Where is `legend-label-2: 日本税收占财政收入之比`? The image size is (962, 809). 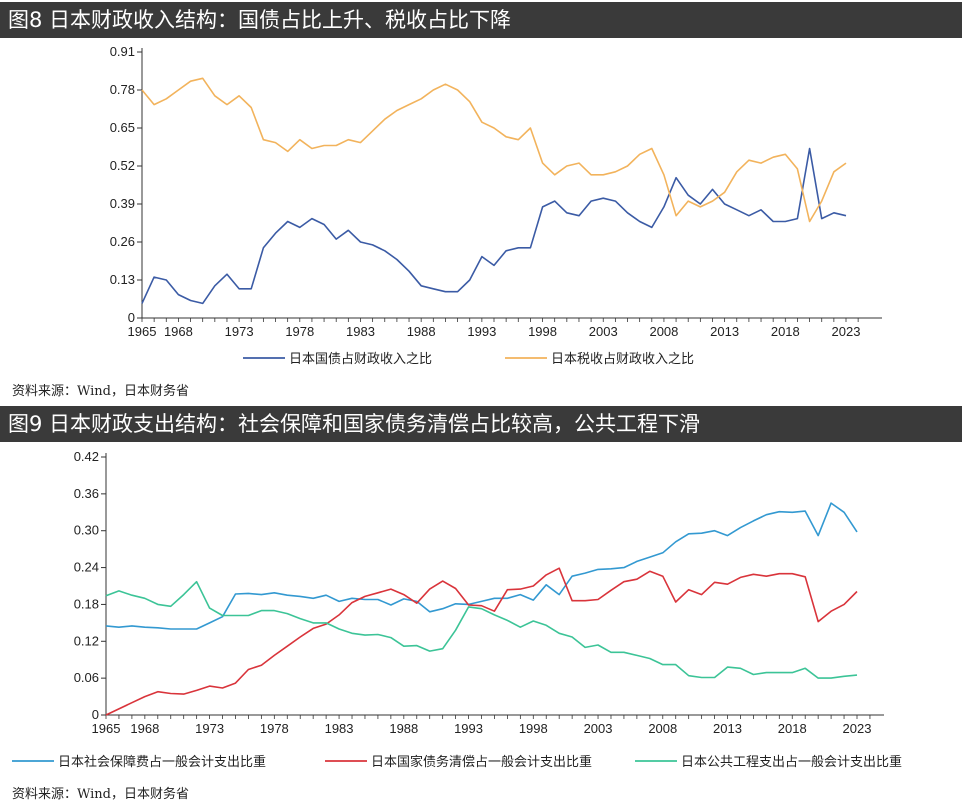
legend-label-2: 日本税收占财政收入之比 is located at coordinates (622, 359).